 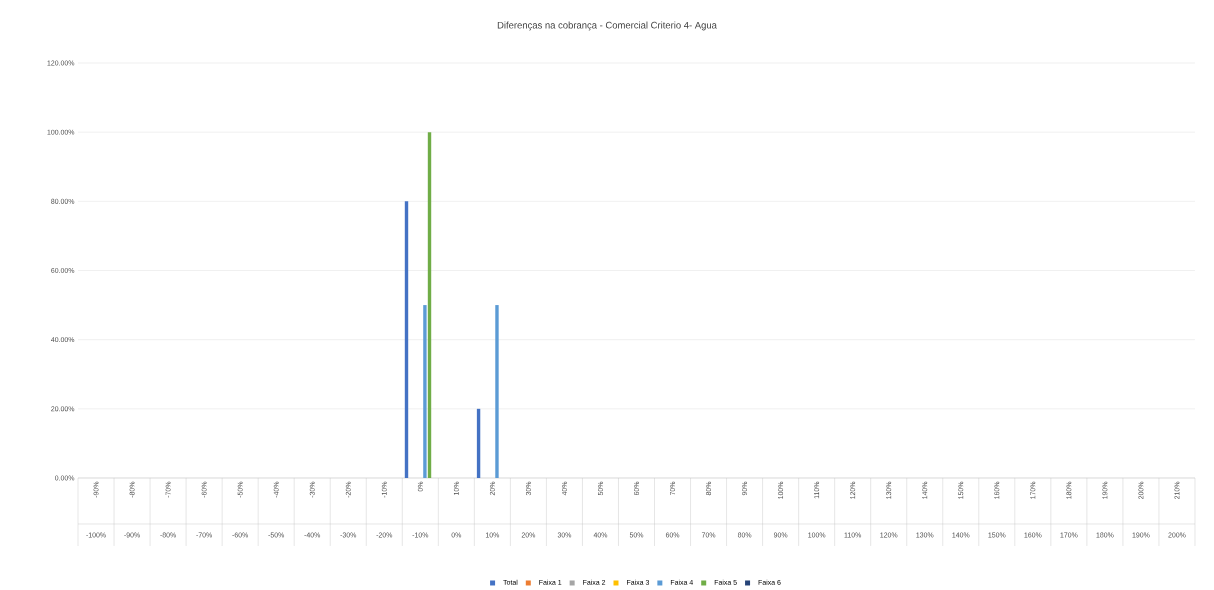 What do you see at coordinates (607, 26) in the screenshot?
I see `chart-title: Diferenças na cobrança - Comercial Criterio 4- Agua` at bounding box center [607, 26].